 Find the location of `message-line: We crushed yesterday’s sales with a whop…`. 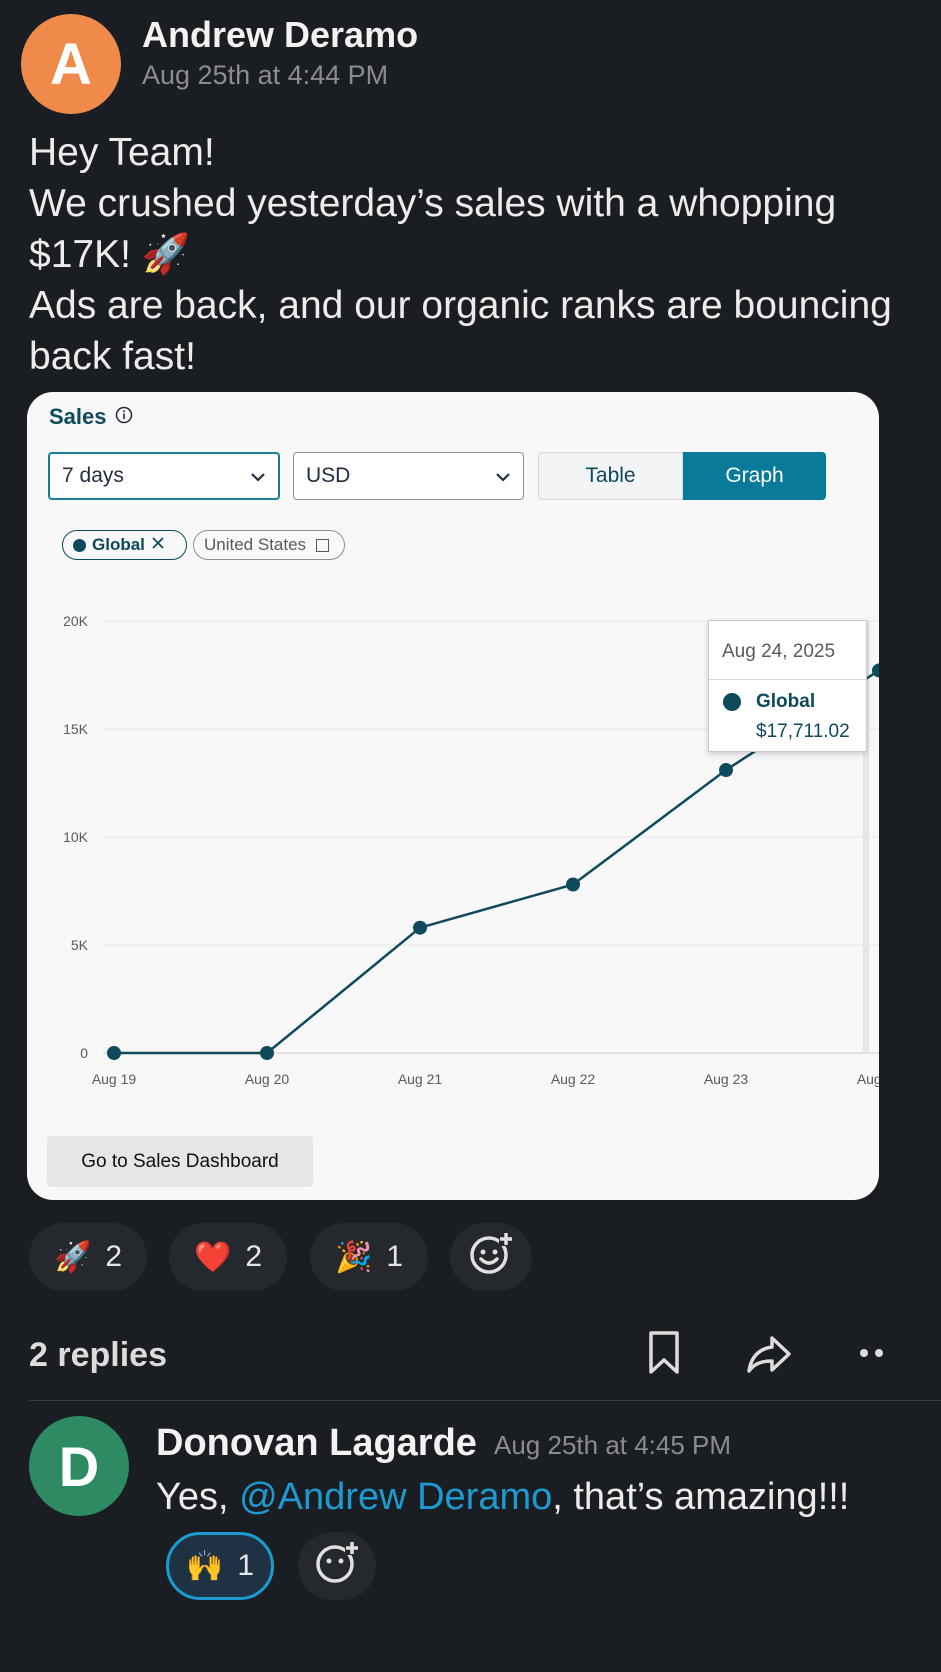

message-line: We crushed yesterday’s sales with a whop… is located at coordinates (433, 203).